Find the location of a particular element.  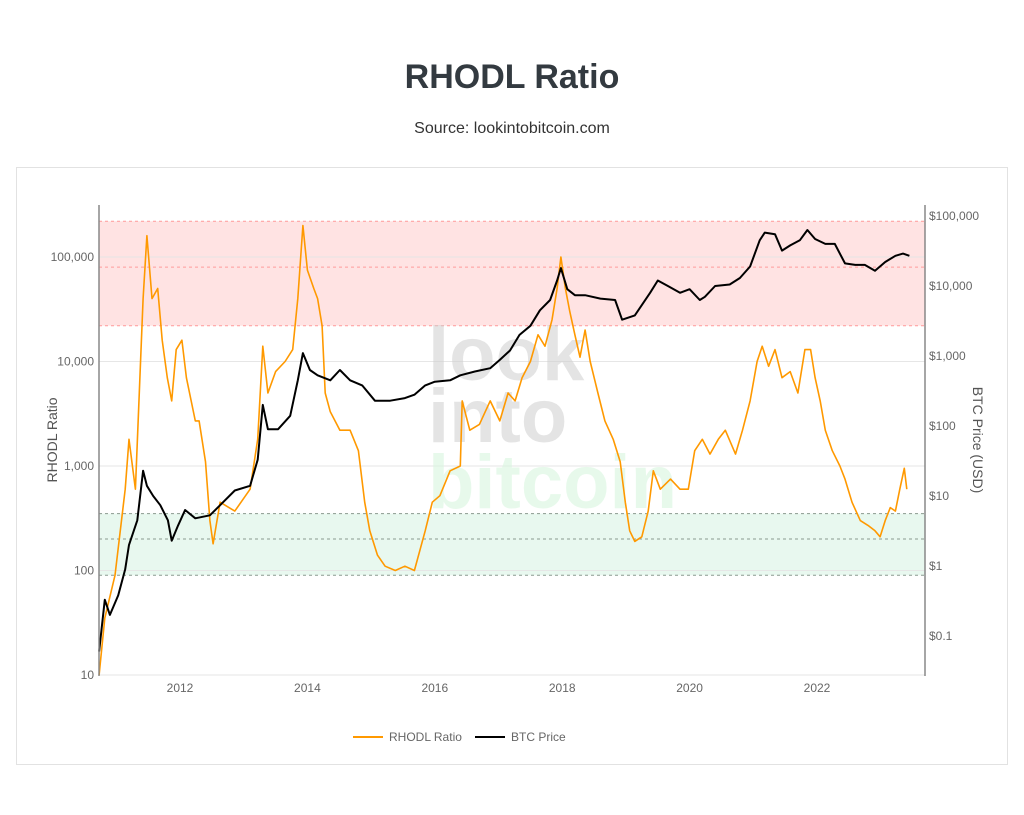

y-tick-label: 100 is located at coordinates (84, 571).